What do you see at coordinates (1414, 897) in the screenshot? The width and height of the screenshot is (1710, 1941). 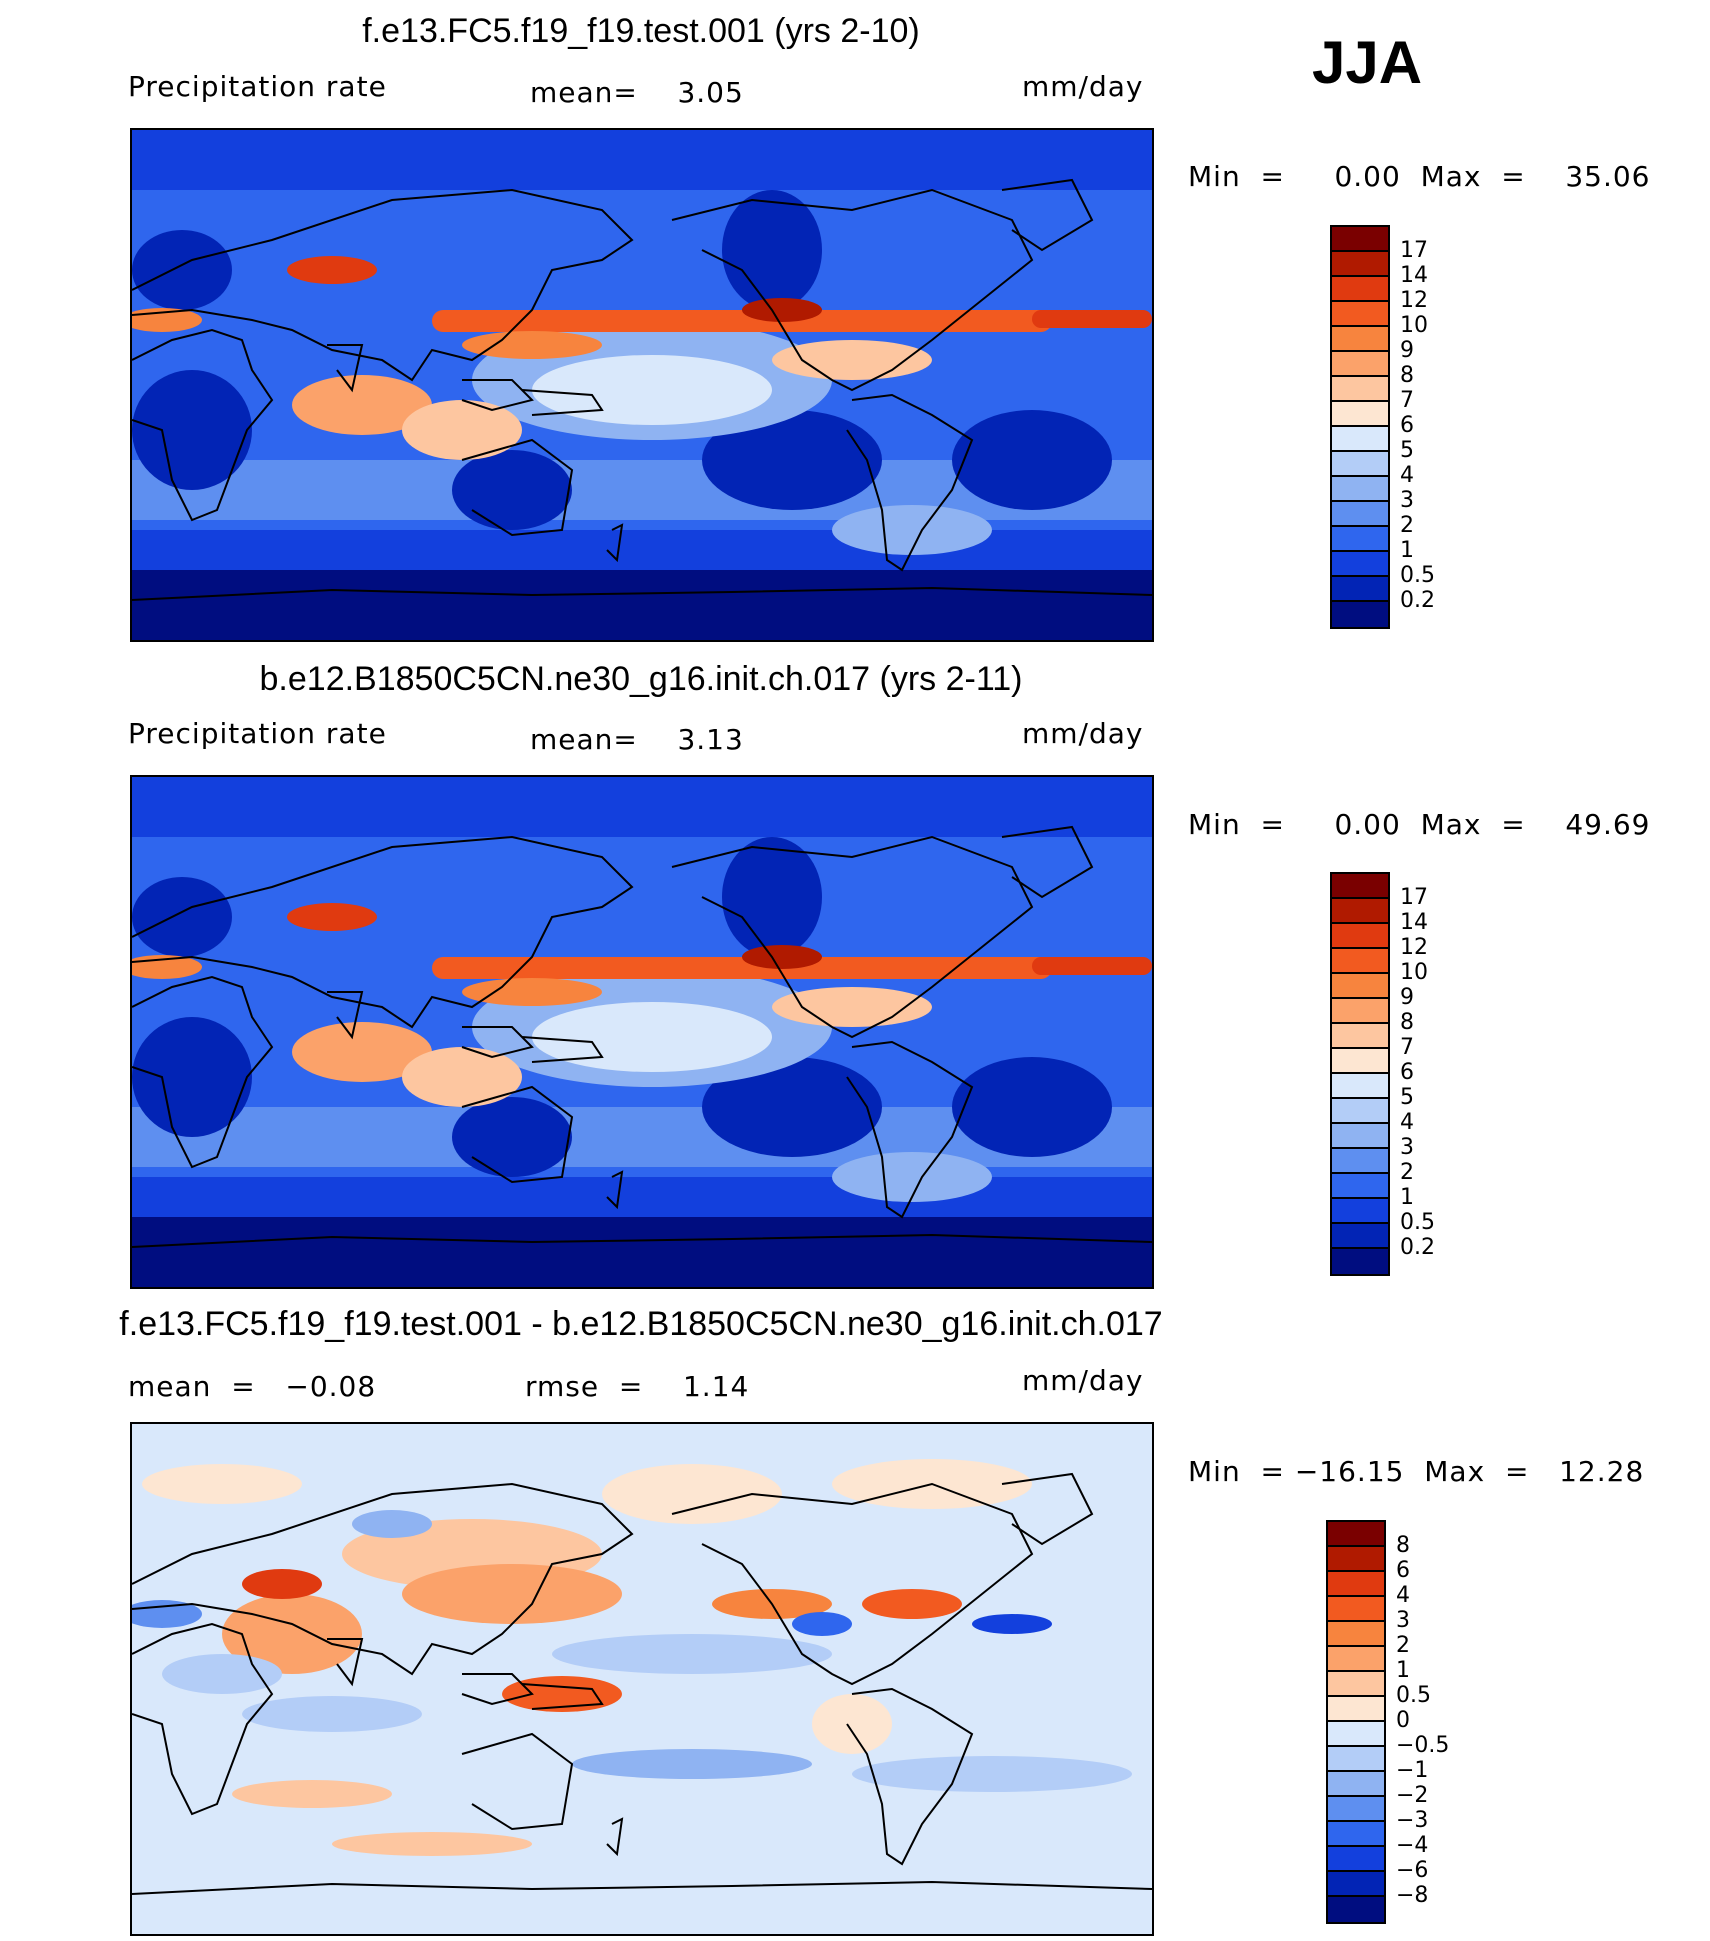 I see `colorbar-tick-label: 17` at bounding box center [1414, 897].